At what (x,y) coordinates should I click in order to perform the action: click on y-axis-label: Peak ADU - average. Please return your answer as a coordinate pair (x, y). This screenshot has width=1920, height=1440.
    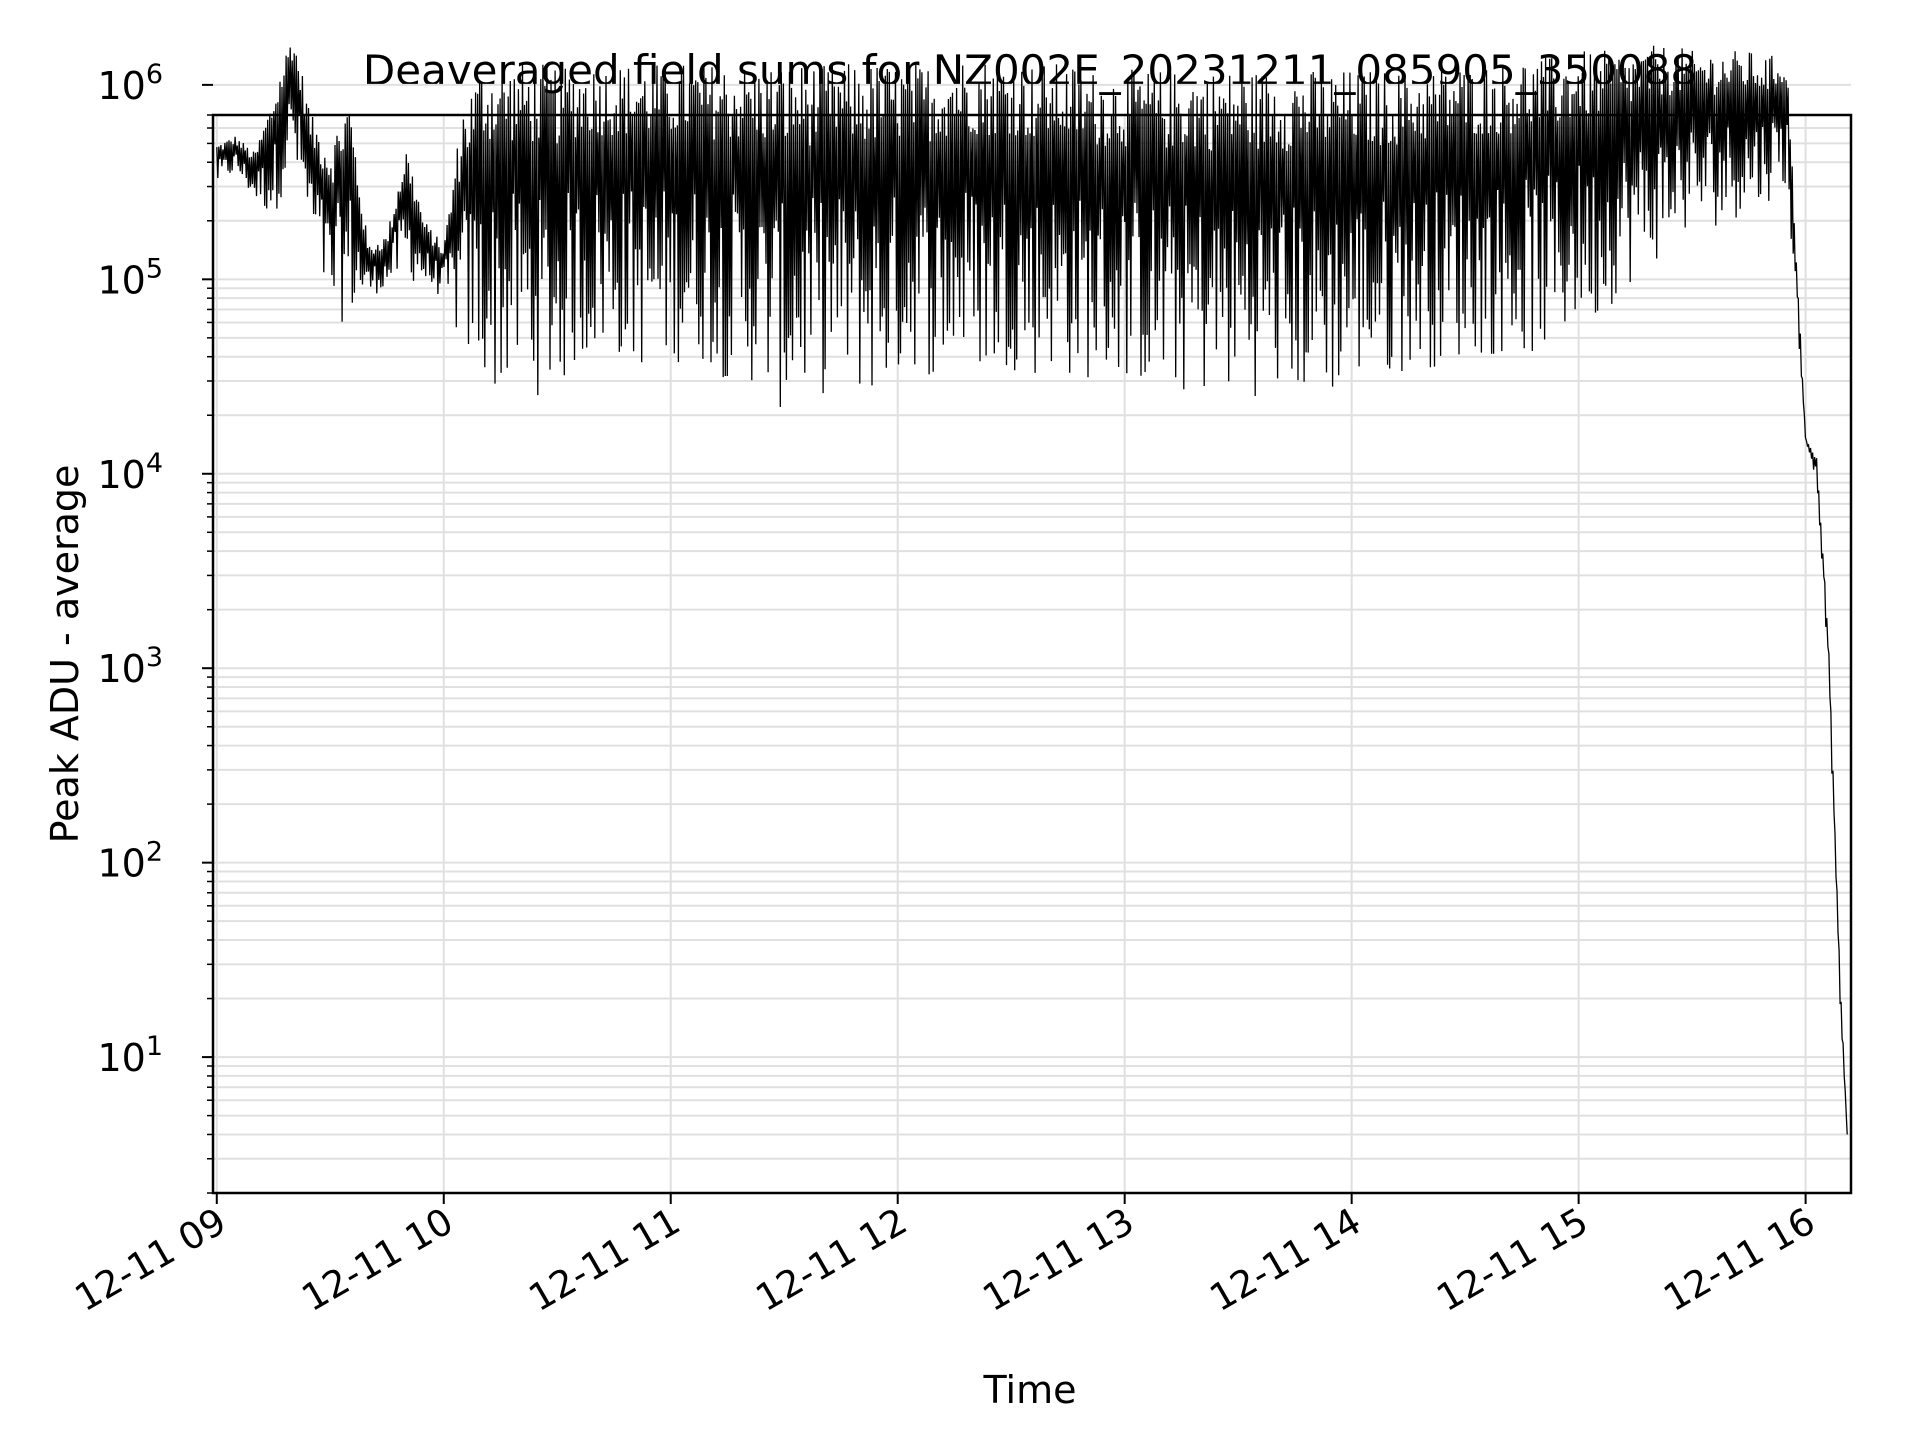
    Looking at the image, I should click on (65, 654).